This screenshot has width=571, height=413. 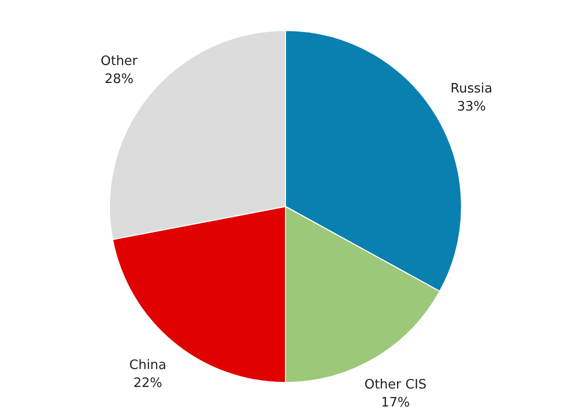 I want to click on slice-label: Other, so click(x=119, y=61).